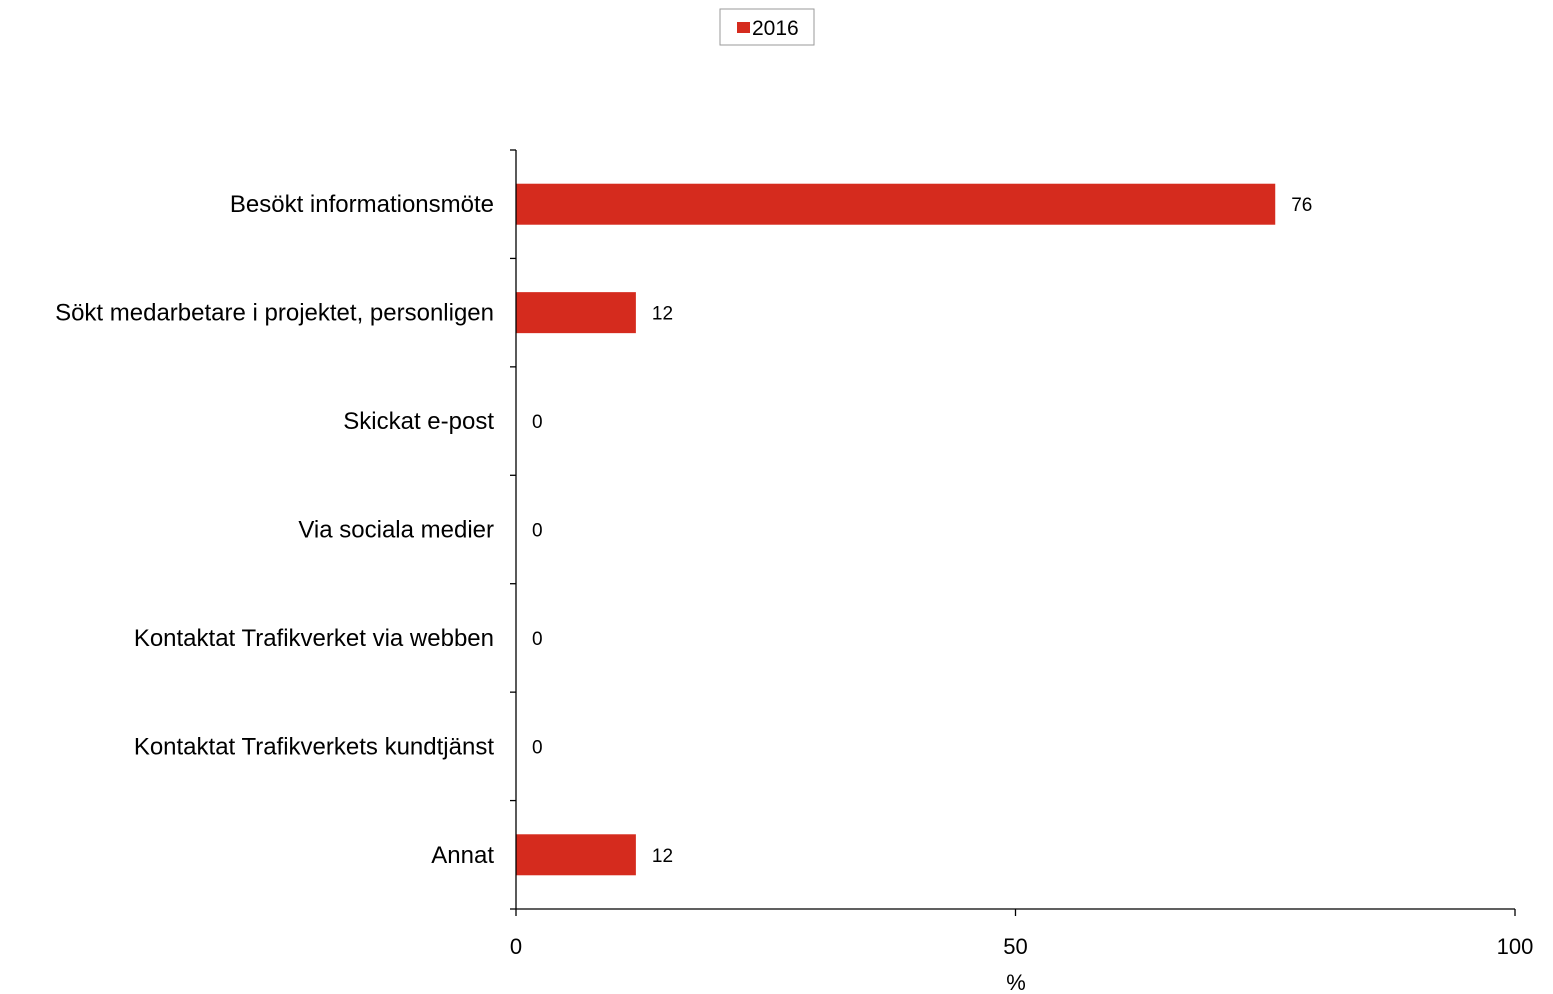 This screenshot has height=994, width=1553. Describe the element at coordinates (1515, 946) in the screenshot. I see `x-tick-label-2: 100` at that location.